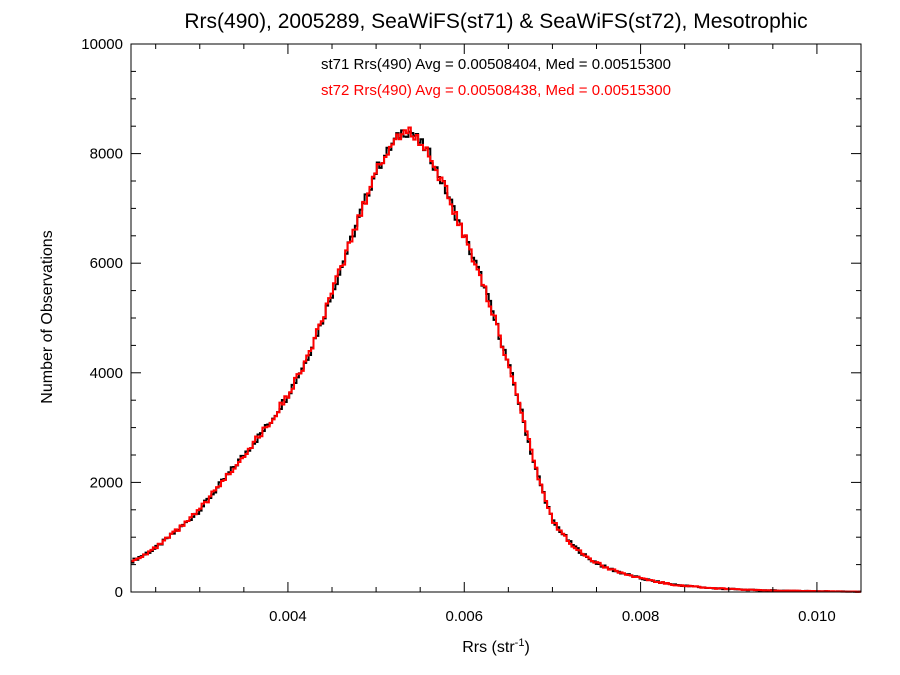 This screenshot has width=900, height=675. What do you see at coordinates (119, 592) in the screenshot?
I see `y-tick-label: 0` at bounding box center [119, 592].